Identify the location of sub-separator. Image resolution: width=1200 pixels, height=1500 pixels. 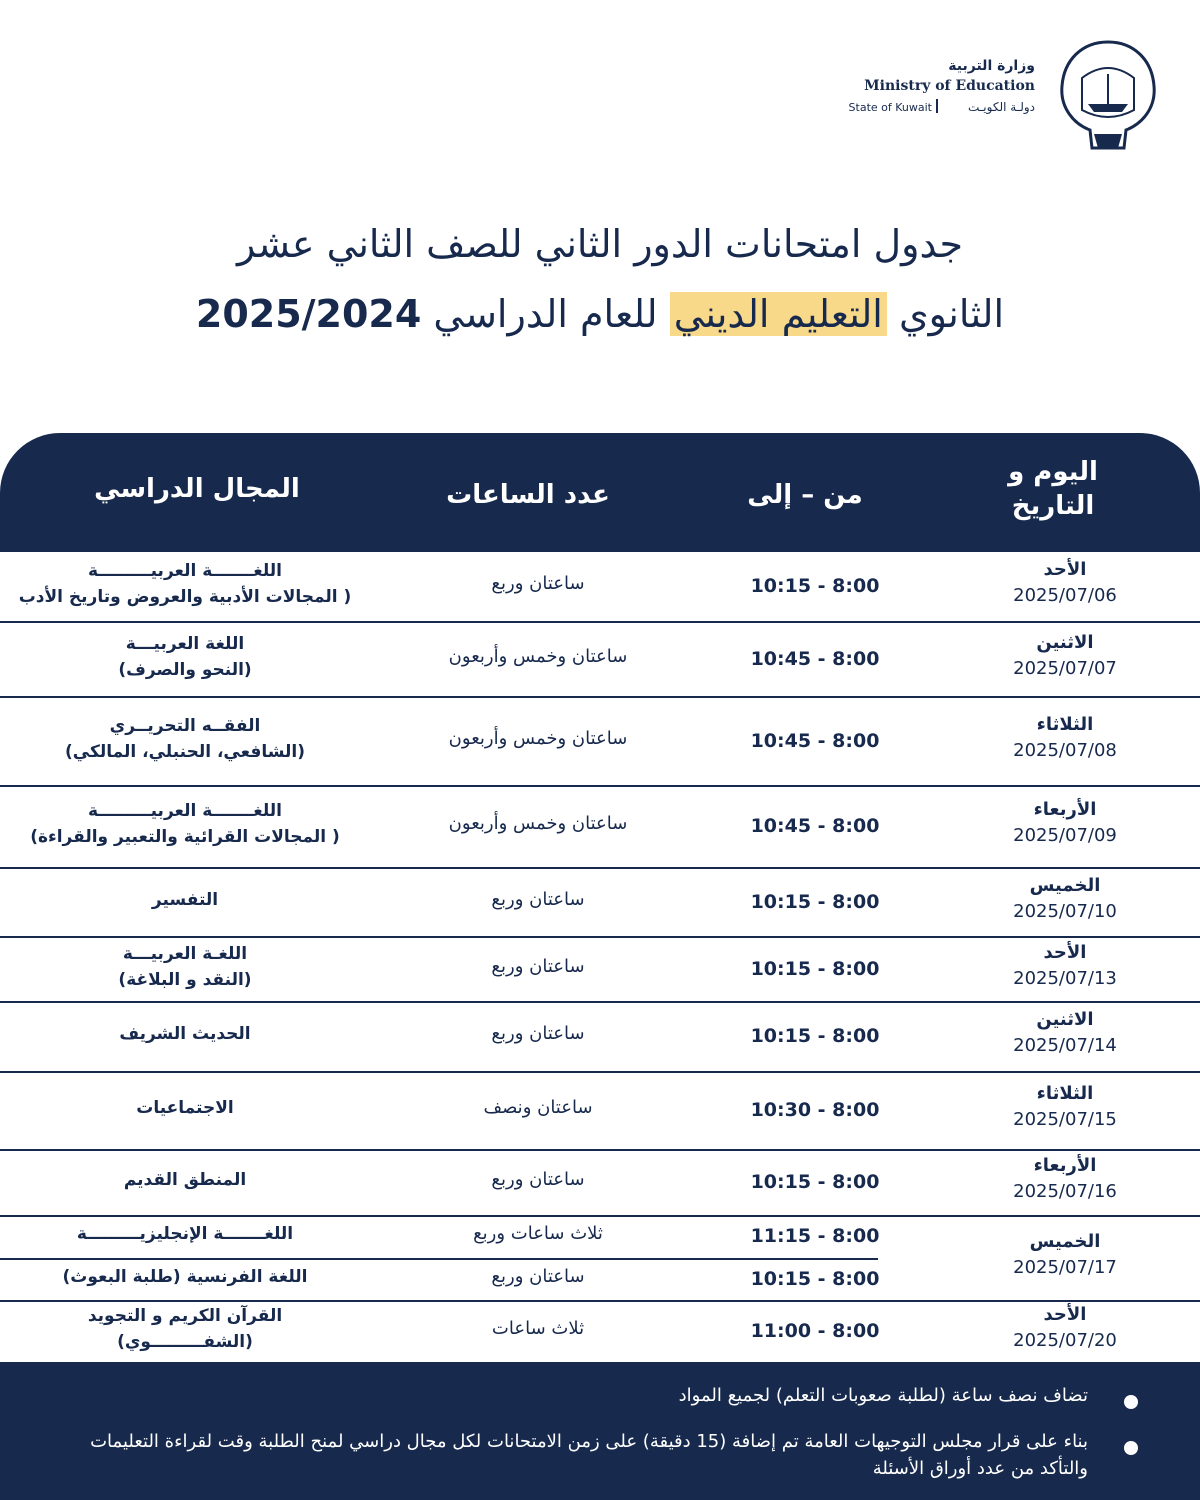
(439, 1258).